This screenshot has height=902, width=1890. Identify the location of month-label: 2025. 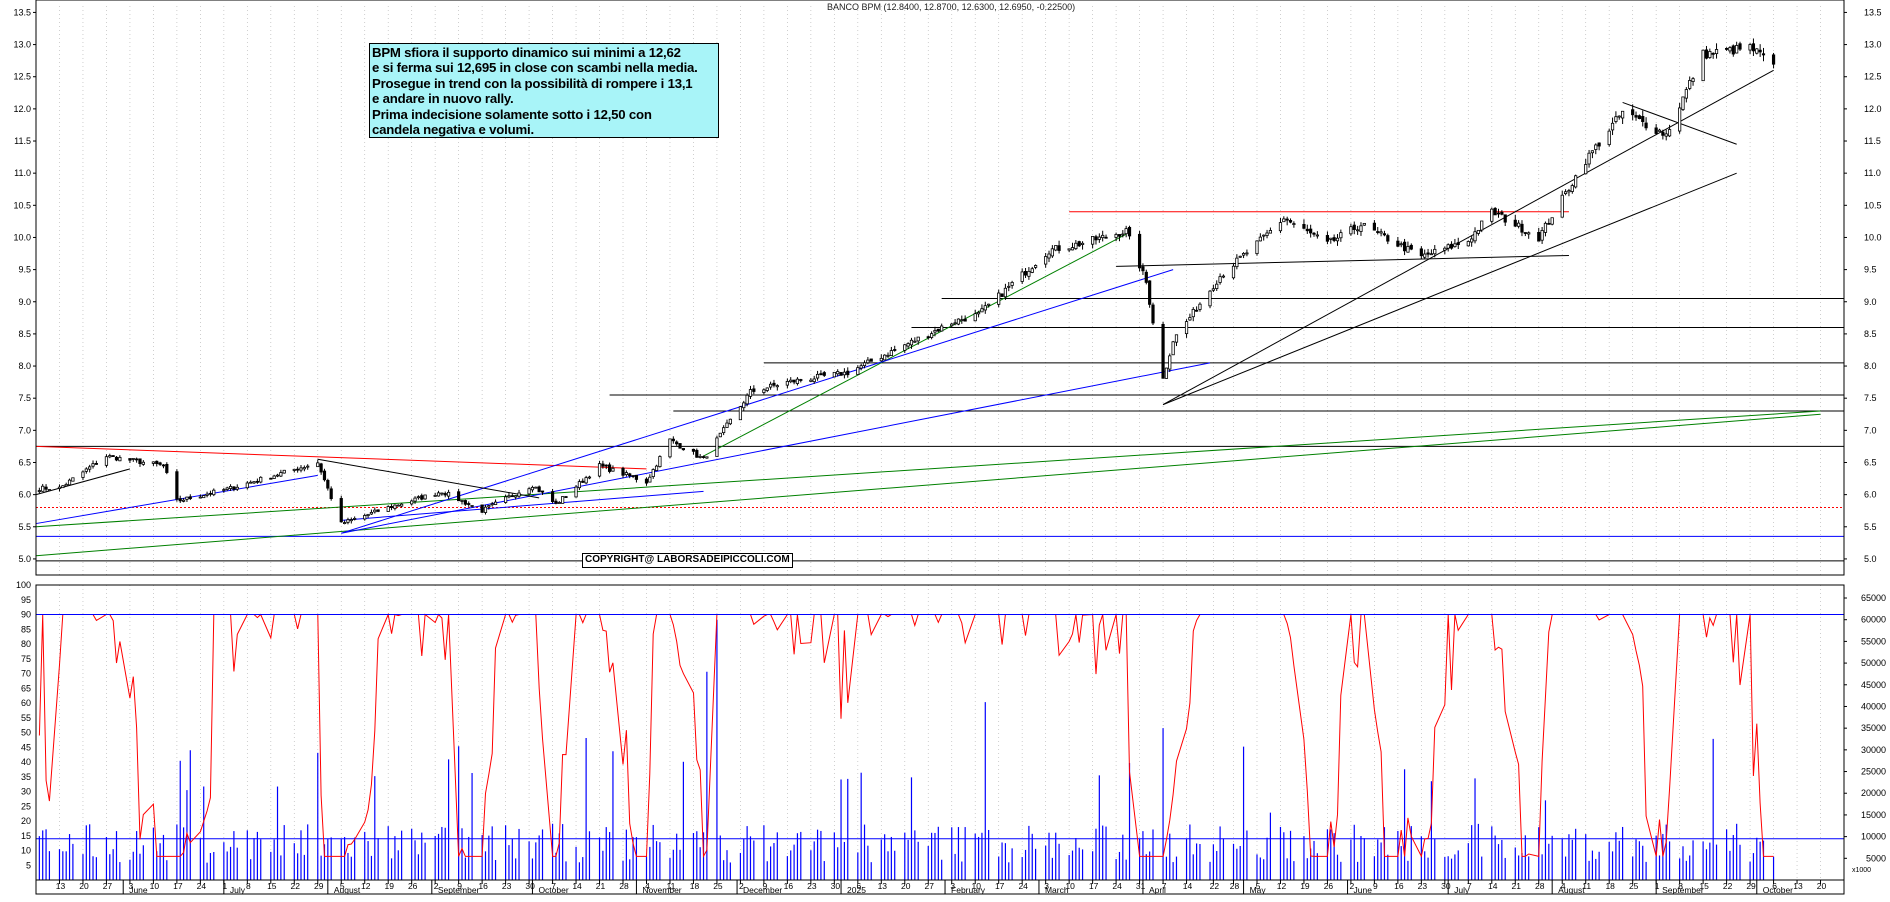
(856, 890).